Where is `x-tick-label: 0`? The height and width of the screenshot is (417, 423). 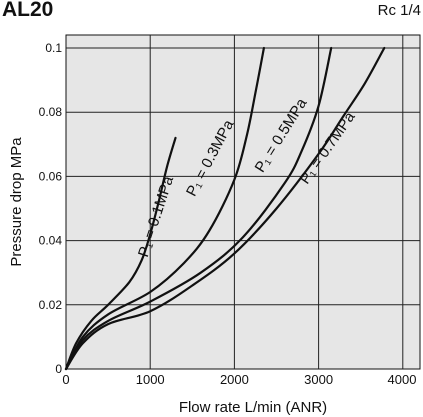
x-tick-label: 0 is located at coordinates (65, 379).